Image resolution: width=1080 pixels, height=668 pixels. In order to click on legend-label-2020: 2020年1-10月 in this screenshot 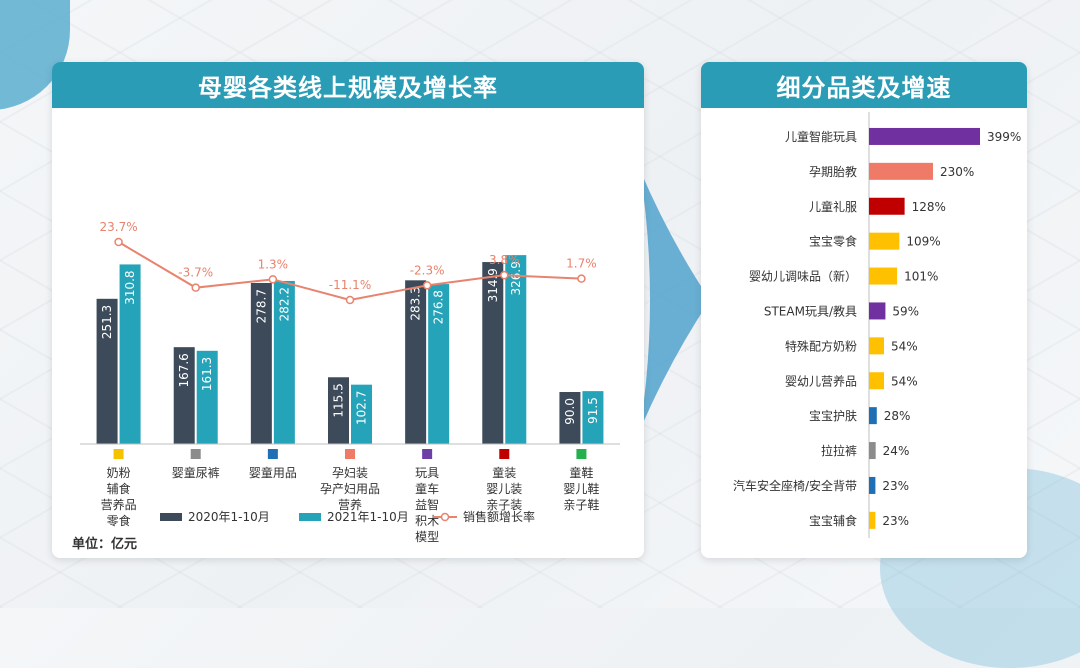, I will do `click(229, 517)`.